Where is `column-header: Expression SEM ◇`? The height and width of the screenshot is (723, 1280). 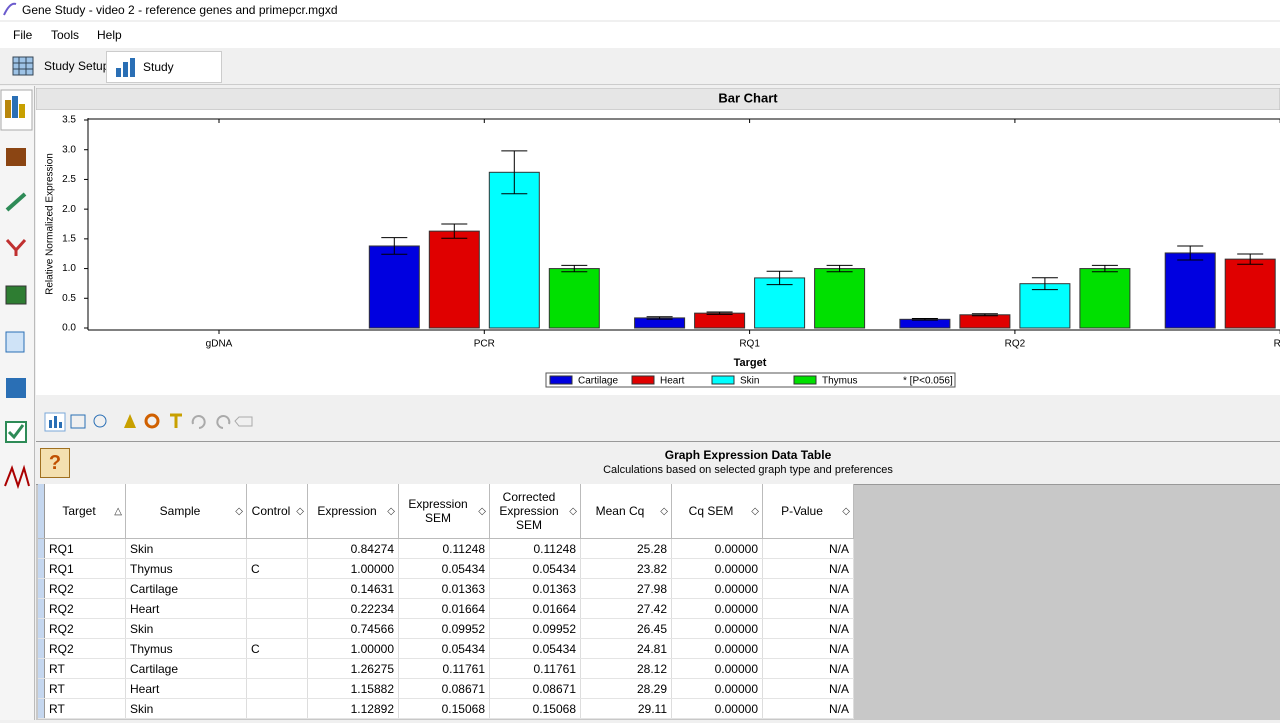 column-header: Expression SEM ◇ is located at coordinates (444, 511).